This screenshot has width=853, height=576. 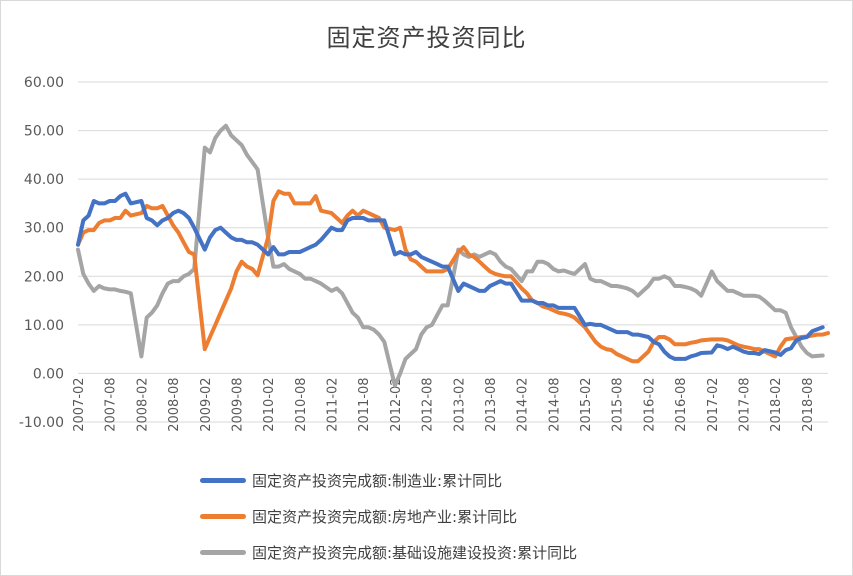 What do you see at coordinates (333, 404) in the screenshot?
I see `x-tick-label: 2011-02` at bounding box center [333, 404].